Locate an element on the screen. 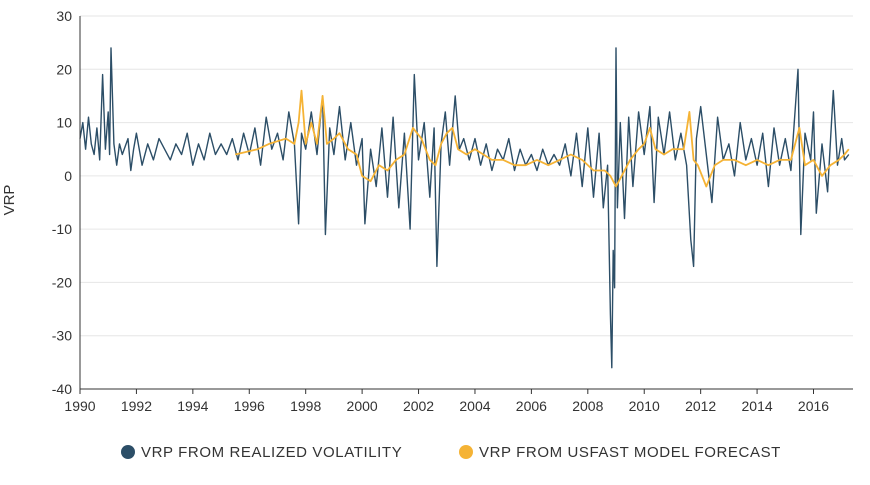 The width and height of the screenshot is (870, 485). x-tick-label: 2002 is located at coordinates (418, 406).